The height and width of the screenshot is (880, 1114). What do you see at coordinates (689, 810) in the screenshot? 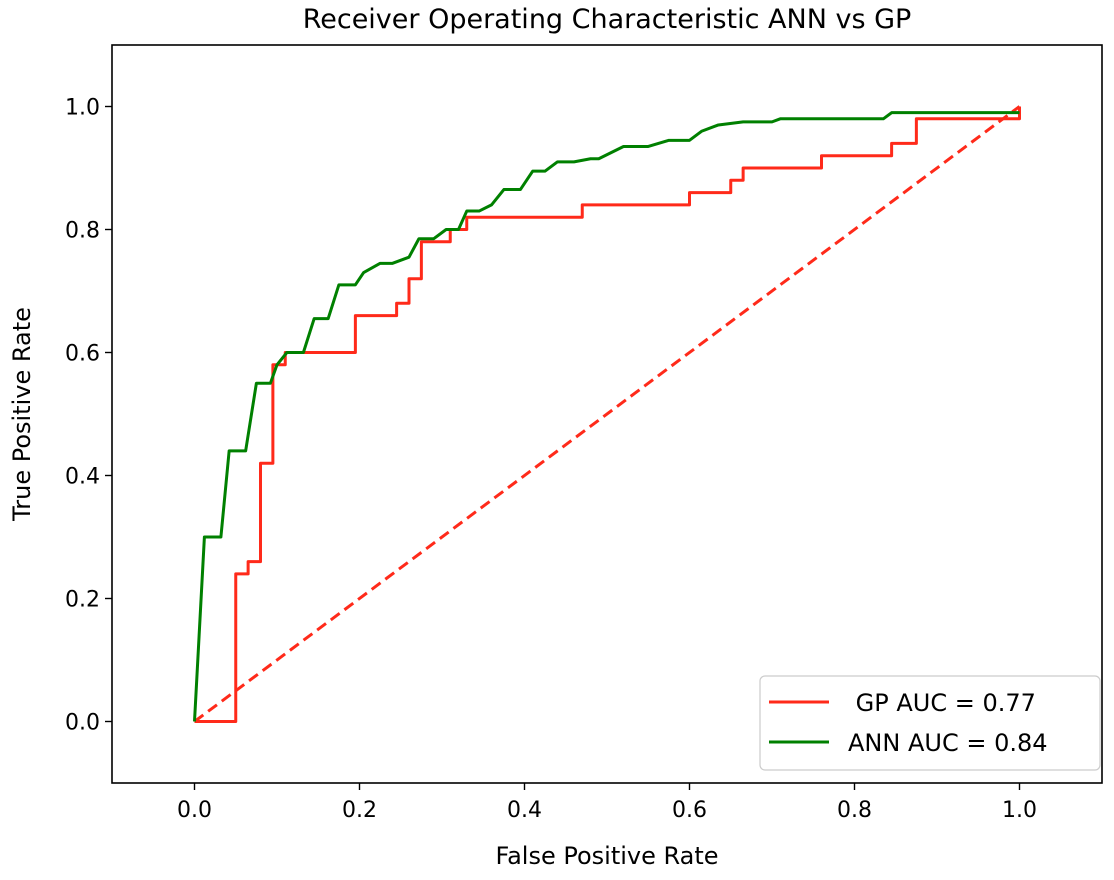
I see `x-tick-label: 0.6` at bounding box center [689, 810].